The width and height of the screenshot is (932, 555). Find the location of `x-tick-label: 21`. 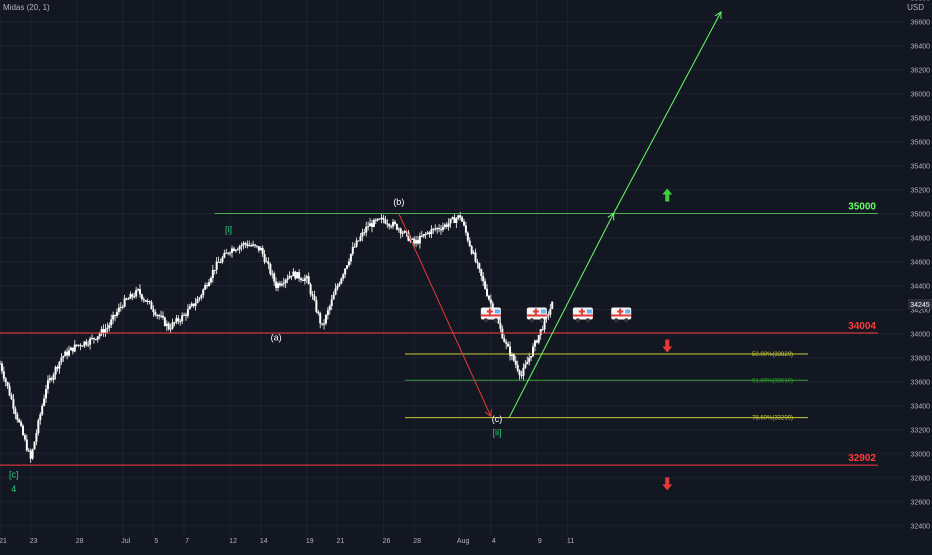

x-tick-label: 21 is located at coordinates (341, 541).